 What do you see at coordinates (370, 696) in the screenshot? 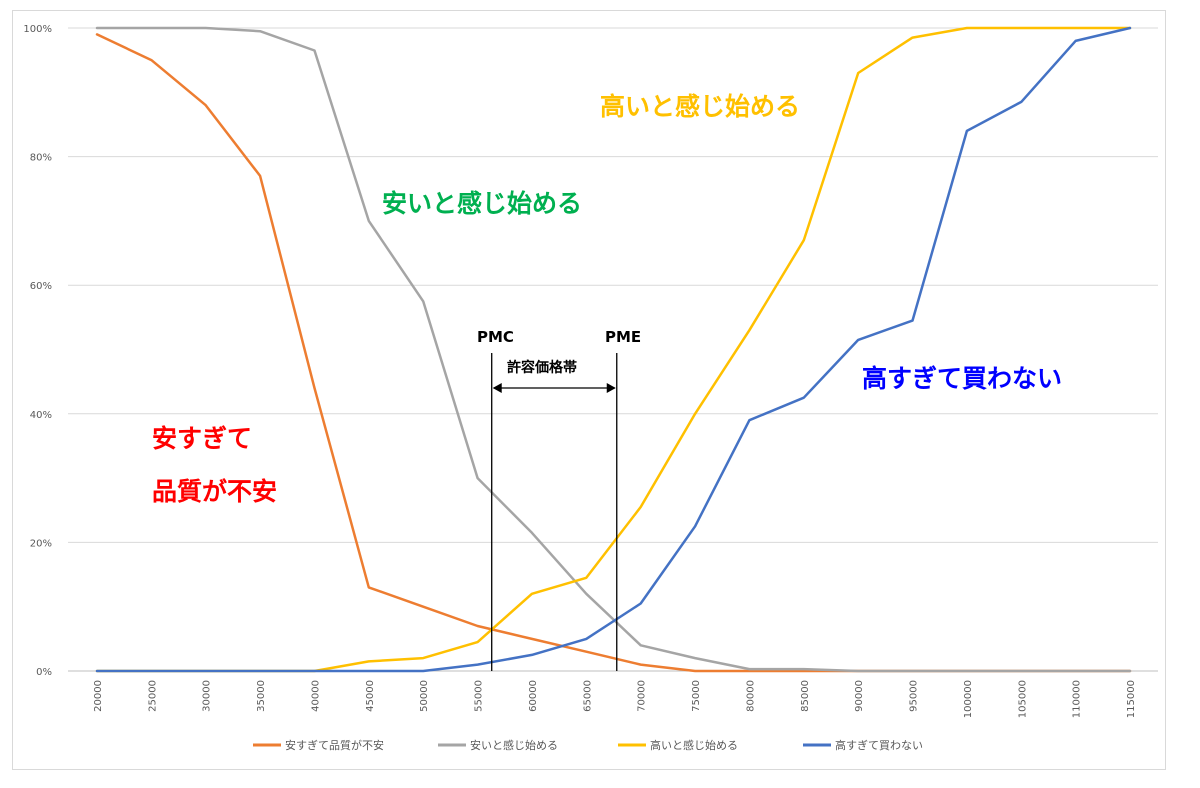
I see `x-tick-label: 45000` at bounding box center [370, 696].